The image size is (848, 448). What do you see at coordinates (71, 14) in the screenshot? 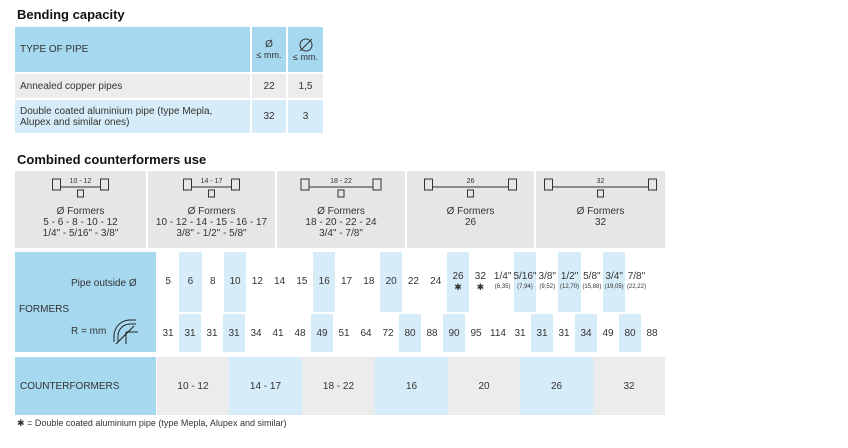
I see `bending-title: Bending capacity` at bounding box center [71, 14].